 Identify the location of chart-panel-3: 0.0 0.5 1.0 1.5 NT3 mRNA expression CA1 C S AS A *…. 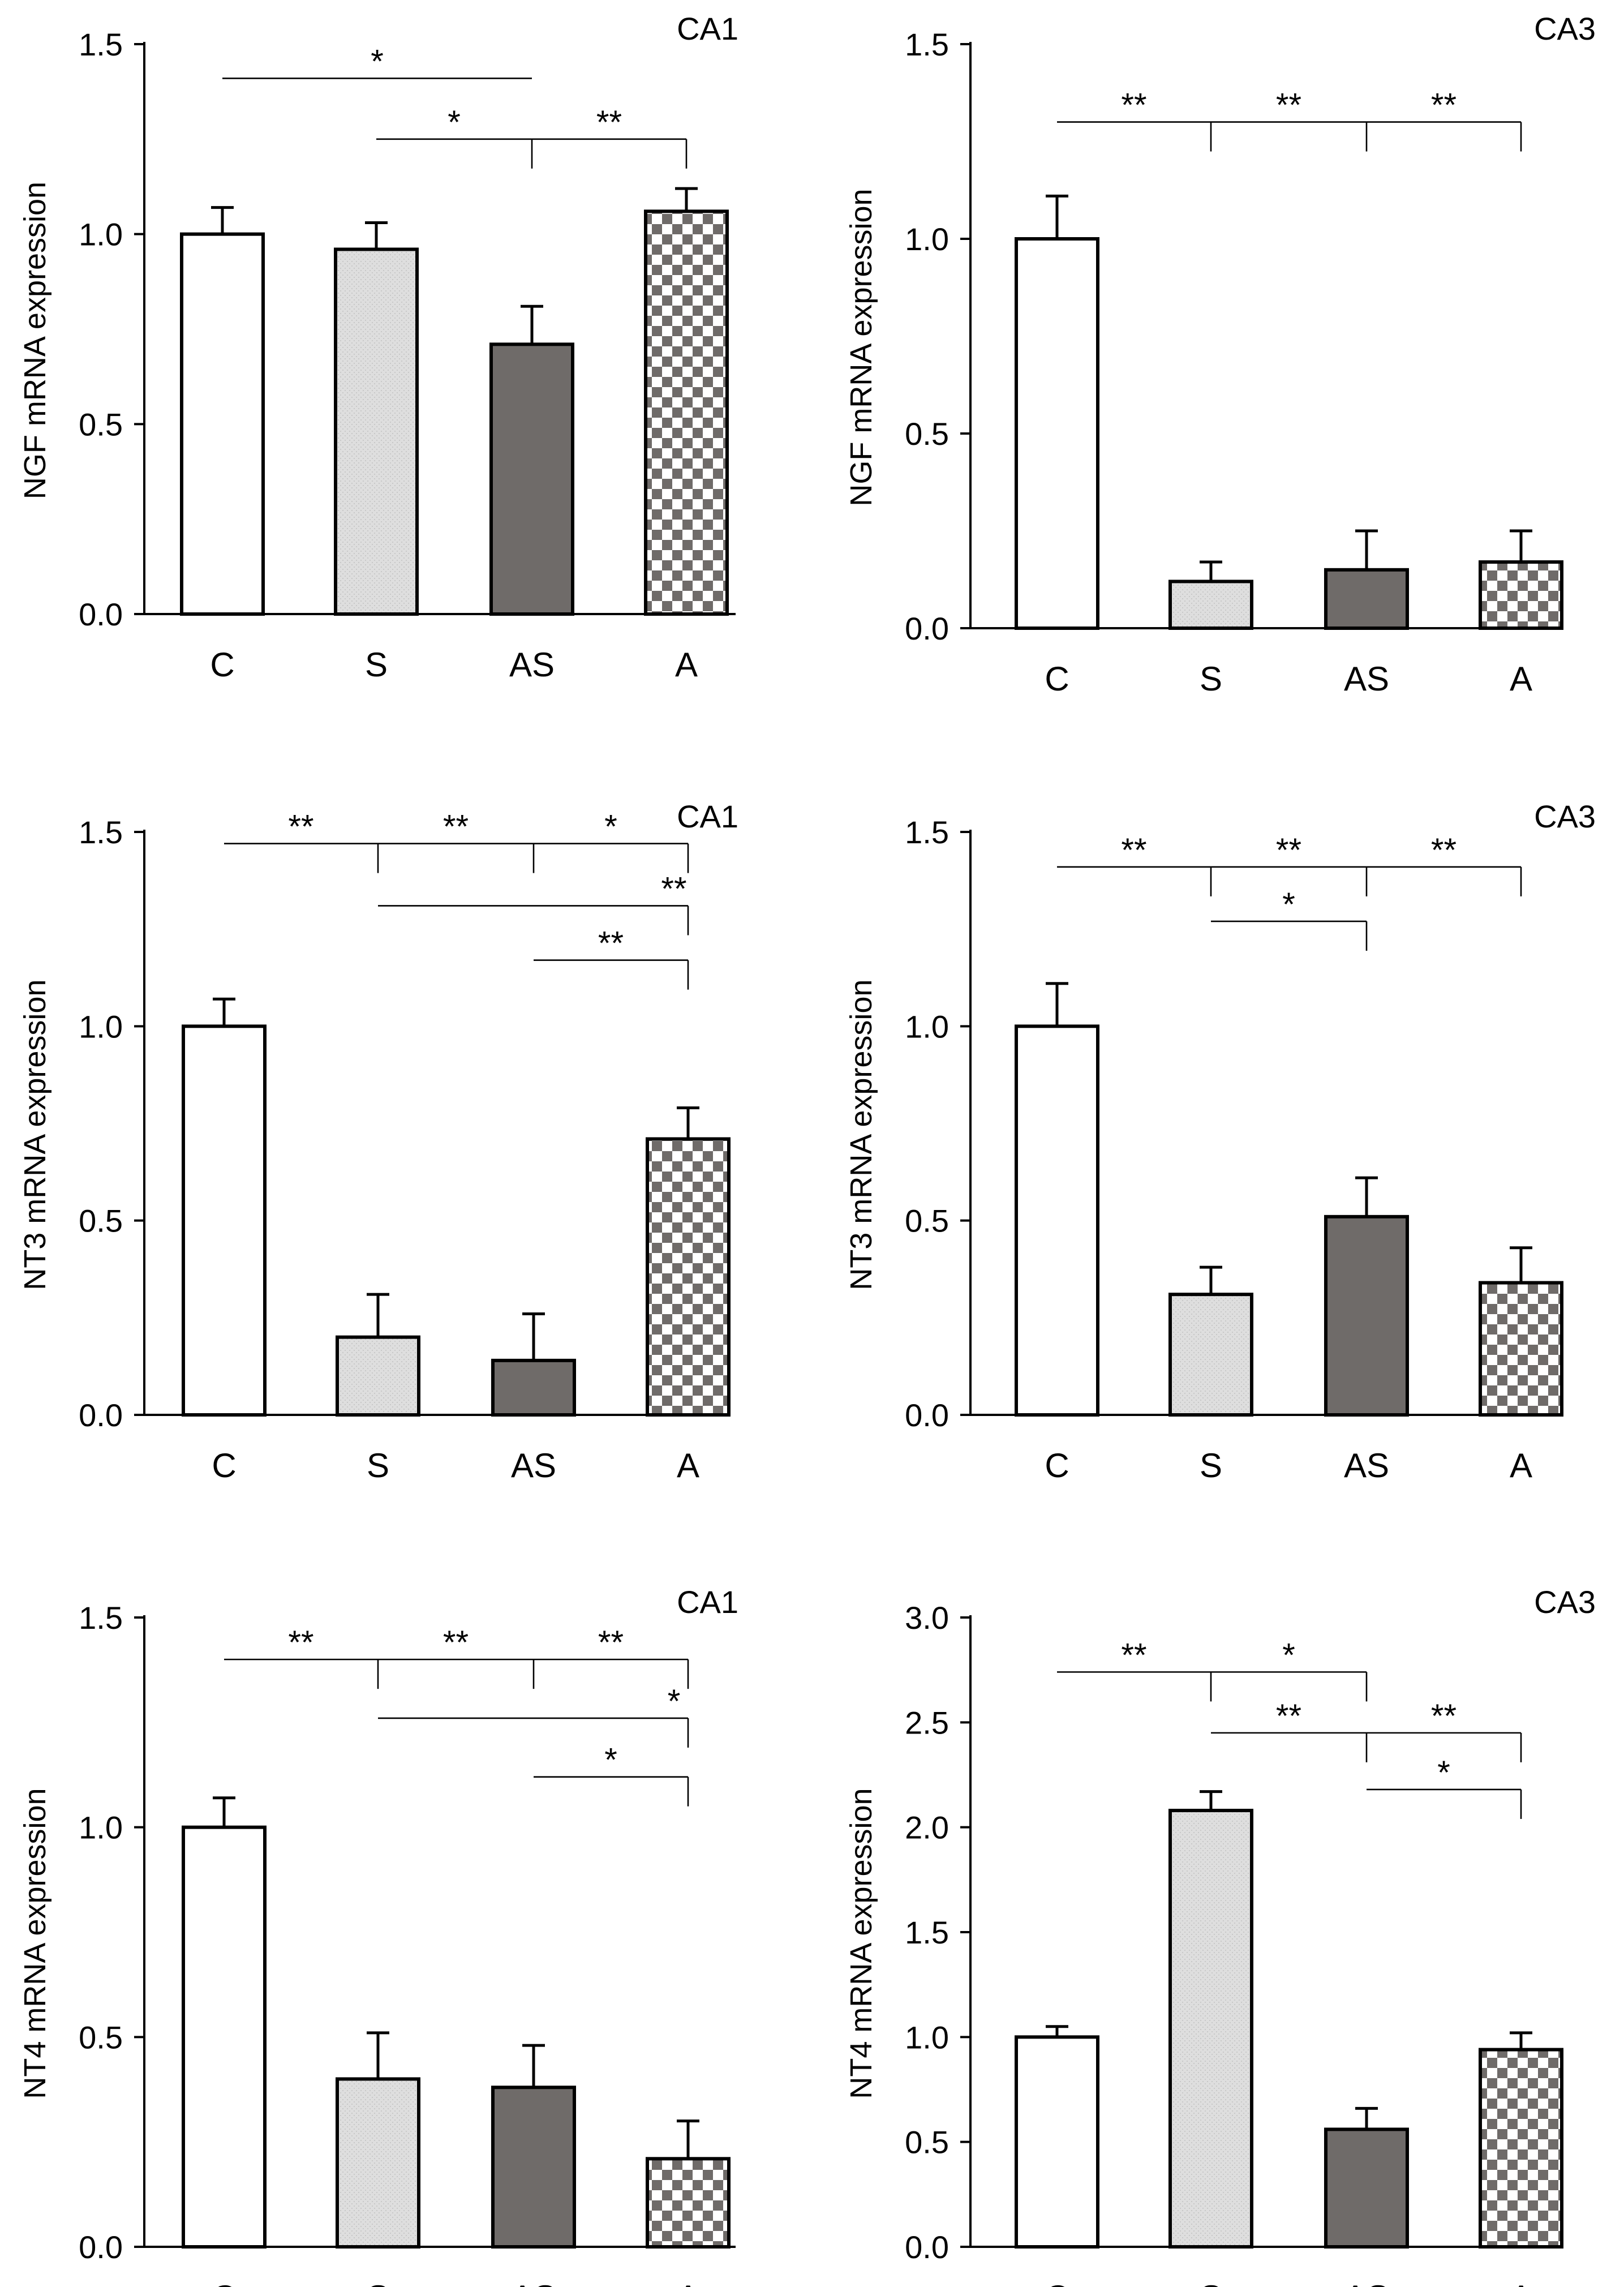
(378, 1141).